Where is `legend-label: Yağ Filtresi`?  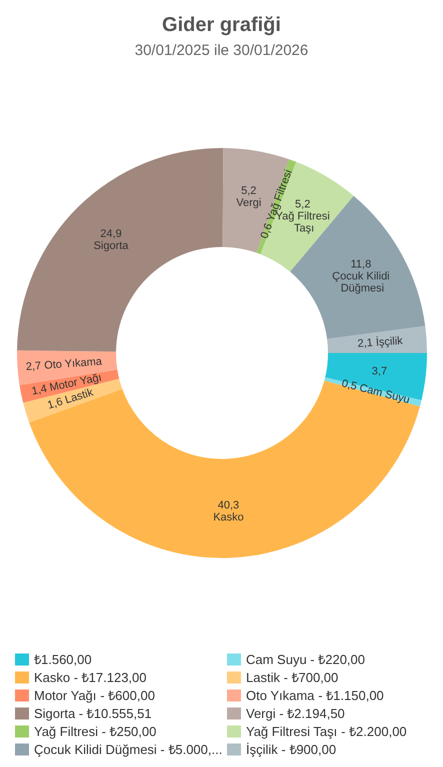
legend-label: Yağ Filtresi is located at coordinates (66, 731).